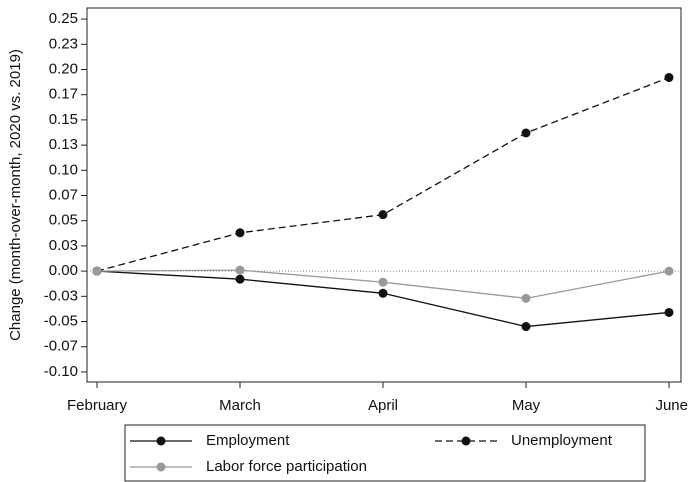 The width and height of the screenshot is (688, 482). Describe the element at coordinates (61, 320) in the screenshot. I see `y-tick-label: -0.05` at that location.